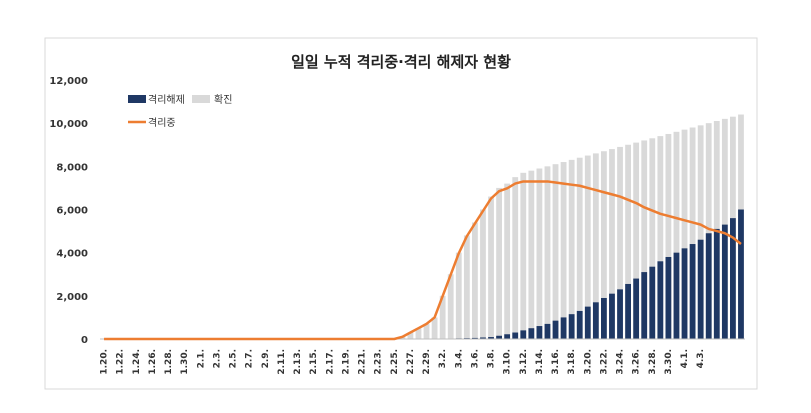  I want to click on x-tick-label: 2.13., so click(298, 362).